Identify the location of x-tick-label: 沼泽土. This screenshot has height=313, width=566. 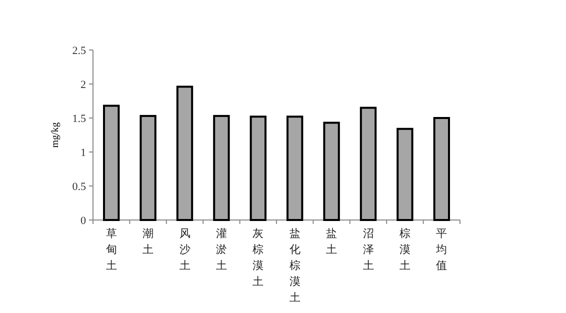
(368, 249).